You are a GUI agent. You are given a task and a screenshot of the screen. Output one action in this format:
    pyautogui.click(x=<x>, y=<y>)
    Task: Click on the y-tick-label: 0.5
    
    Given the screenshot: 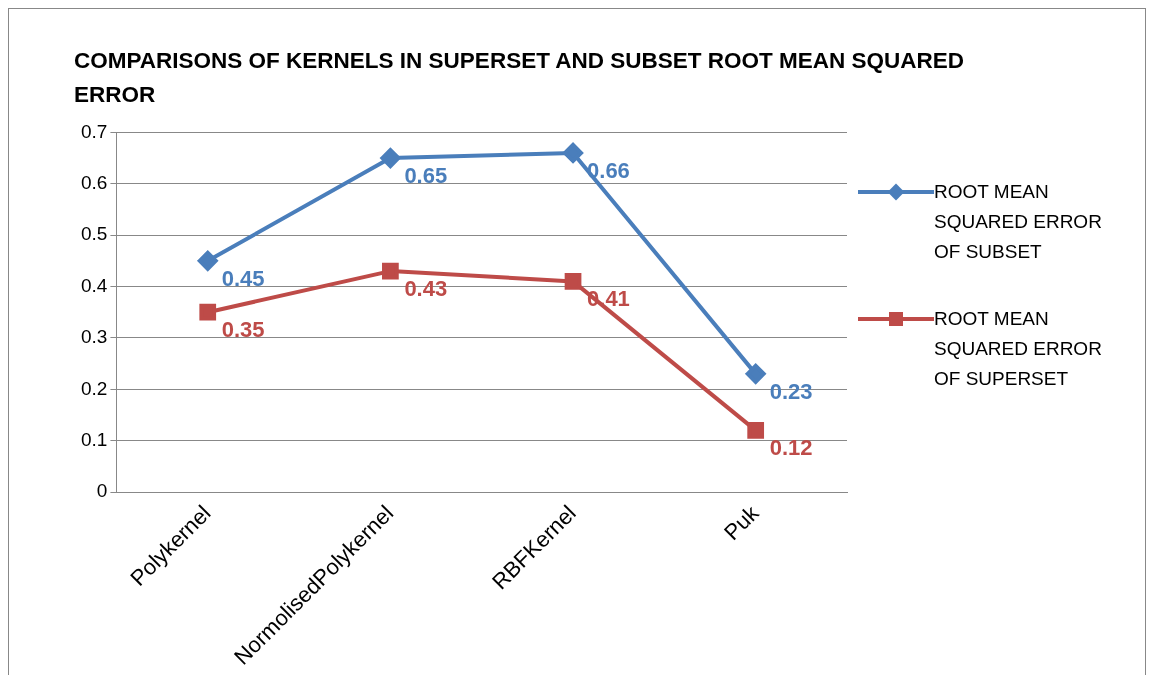 What is the action you would take?
    pyautogui.click(x=94, y=234)
    